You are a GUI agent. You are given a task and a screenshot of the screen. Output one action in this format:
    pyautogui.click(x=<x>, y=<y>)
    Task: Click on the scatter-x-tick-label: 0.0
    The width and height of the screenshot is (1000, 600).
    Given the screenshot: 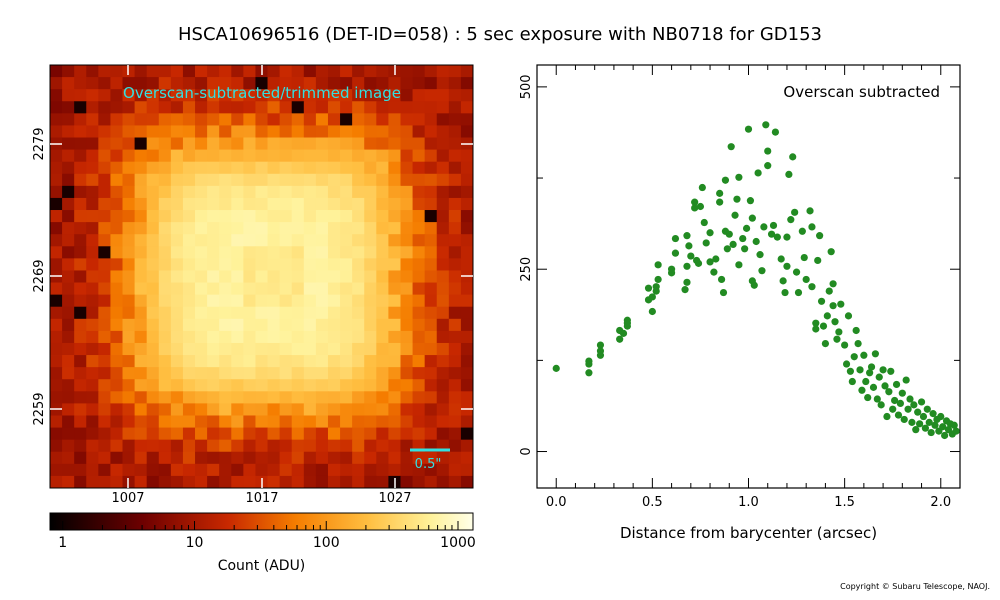 What is the action you would take?
    pyautogui.click(x=556, y=502)
    